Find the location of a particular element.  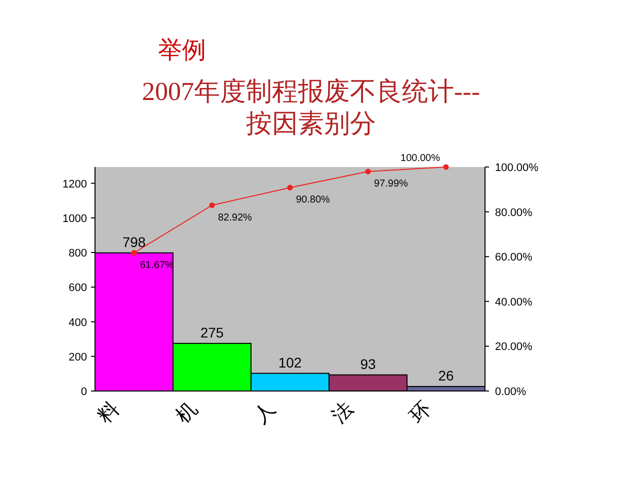

y-tick-label: 600 is located at coordinates (77, 288).